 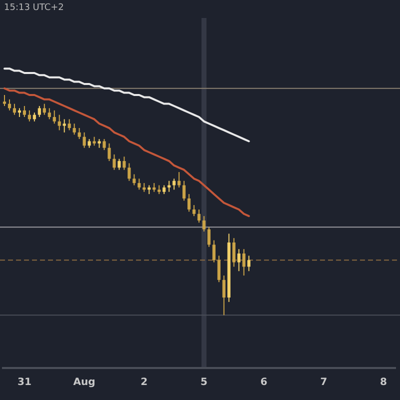 I want to click on text: 15:13 UTC+2, so click(x=34, y=8).